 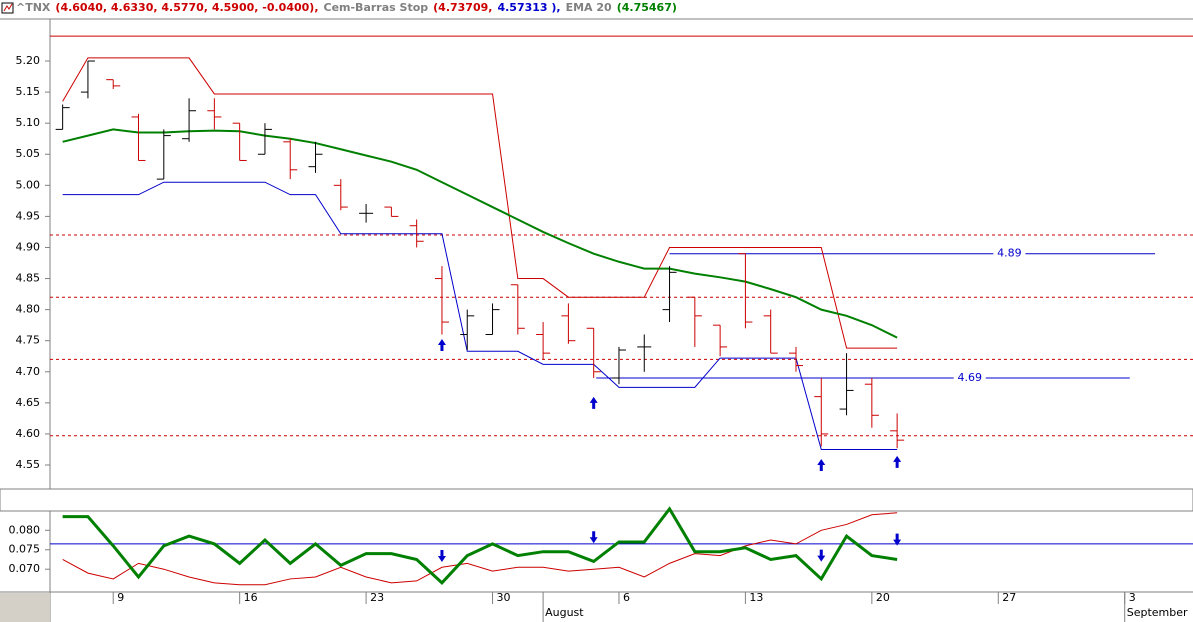 What do you see at coordinates (25, 568) in the screenshot?
I see `y-tick-label: 0.070` at bounding box center [25, 568].